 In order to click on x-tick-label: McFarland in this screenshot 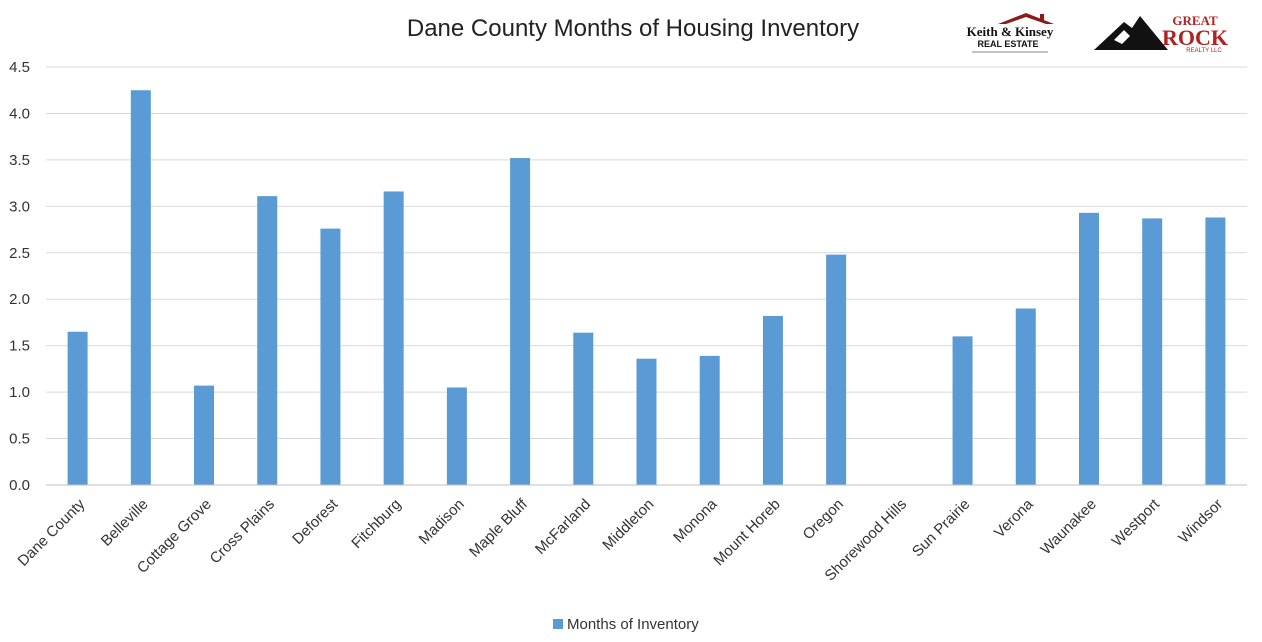, I will do `click(563, 527)`.